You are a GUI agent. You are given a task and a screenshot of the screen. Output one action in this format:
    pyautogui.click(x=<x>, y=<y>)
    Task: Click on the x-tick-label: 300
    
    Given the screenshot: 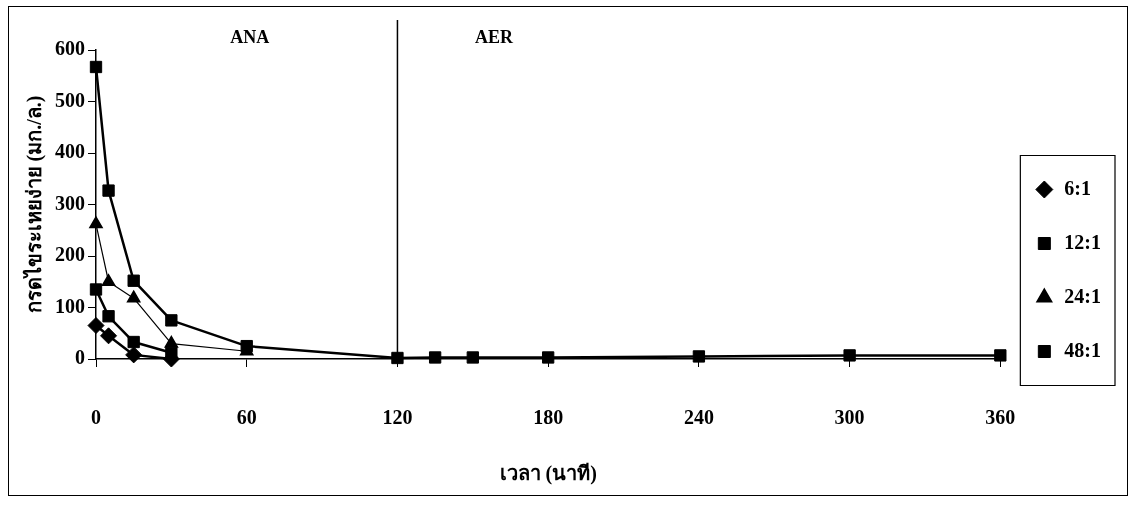 What is the action you would take?
    pyautogui.click(x=849, y=417)
    